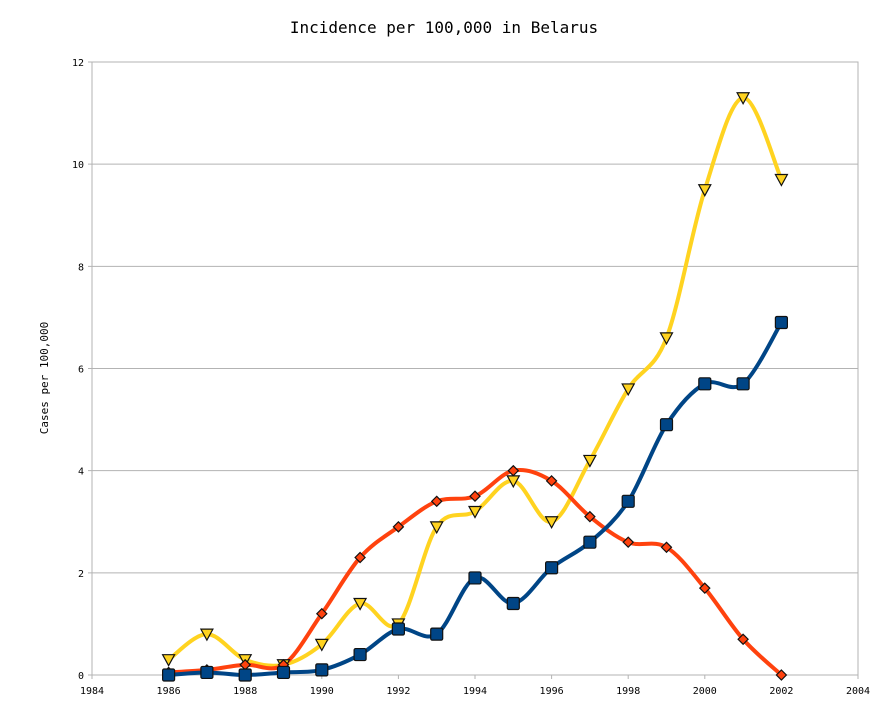 This screenshot has width=889, height=717. Describe the element at coordinates (781, 691) in the screenshot. I see `x-tick-label: 2002` at that location.